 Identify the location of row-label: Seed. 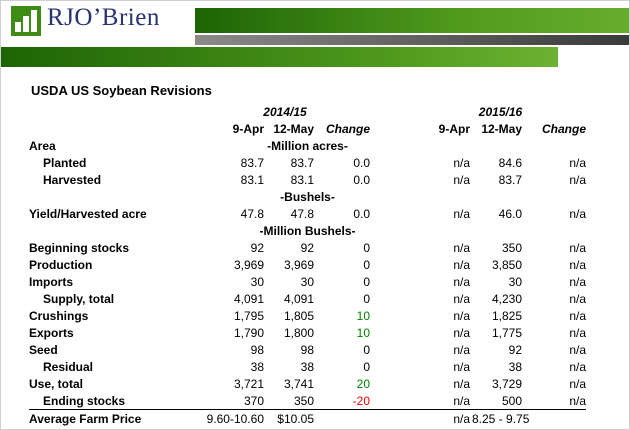
(43, 349).